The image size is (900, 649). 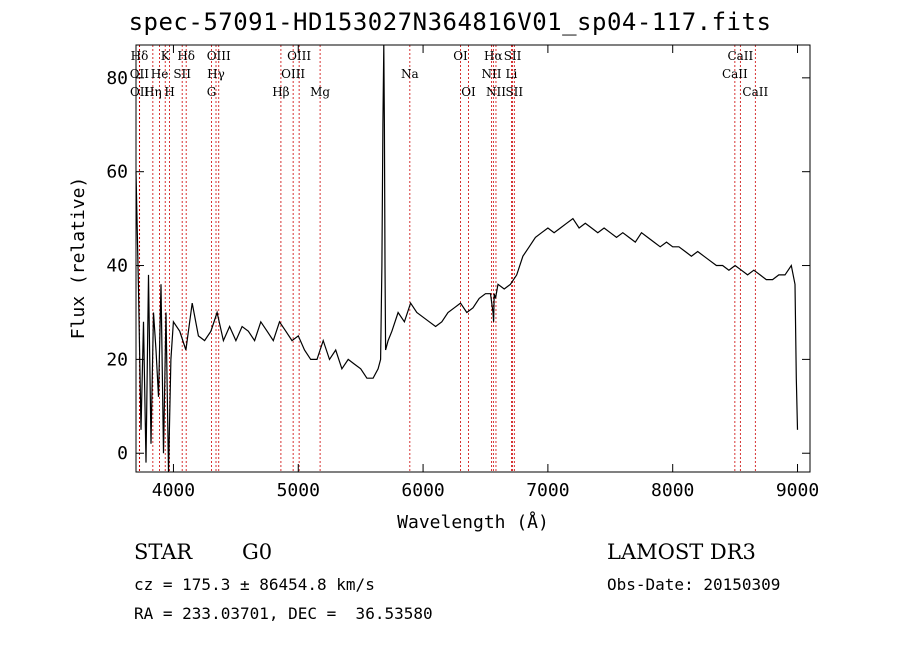 I want to click on line-marker-label: G, so click(x=212, y=92).